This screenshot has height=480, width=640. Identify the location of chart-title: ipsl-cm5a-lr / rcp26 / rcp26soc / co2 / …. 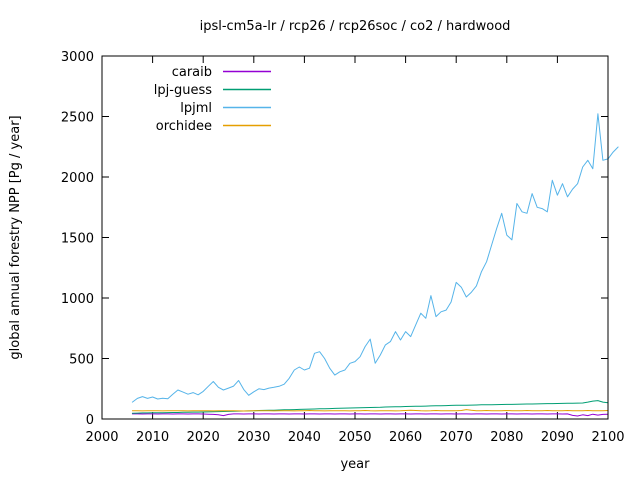
(355, 26).